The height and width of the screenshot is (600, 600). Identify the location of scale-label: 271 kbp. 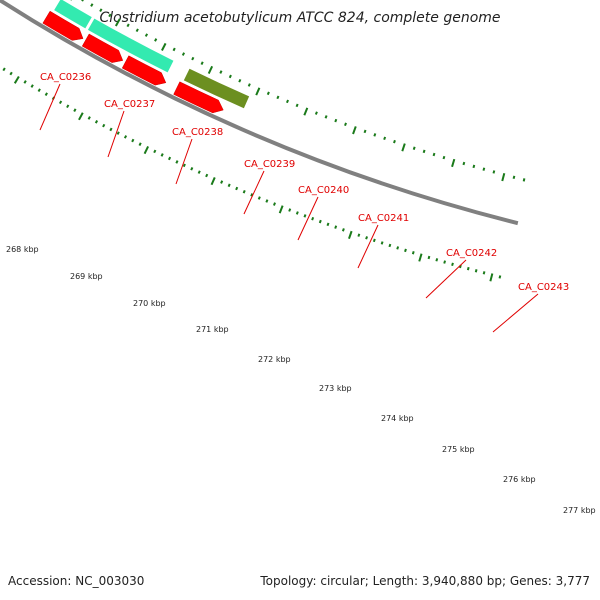
(212, 329).